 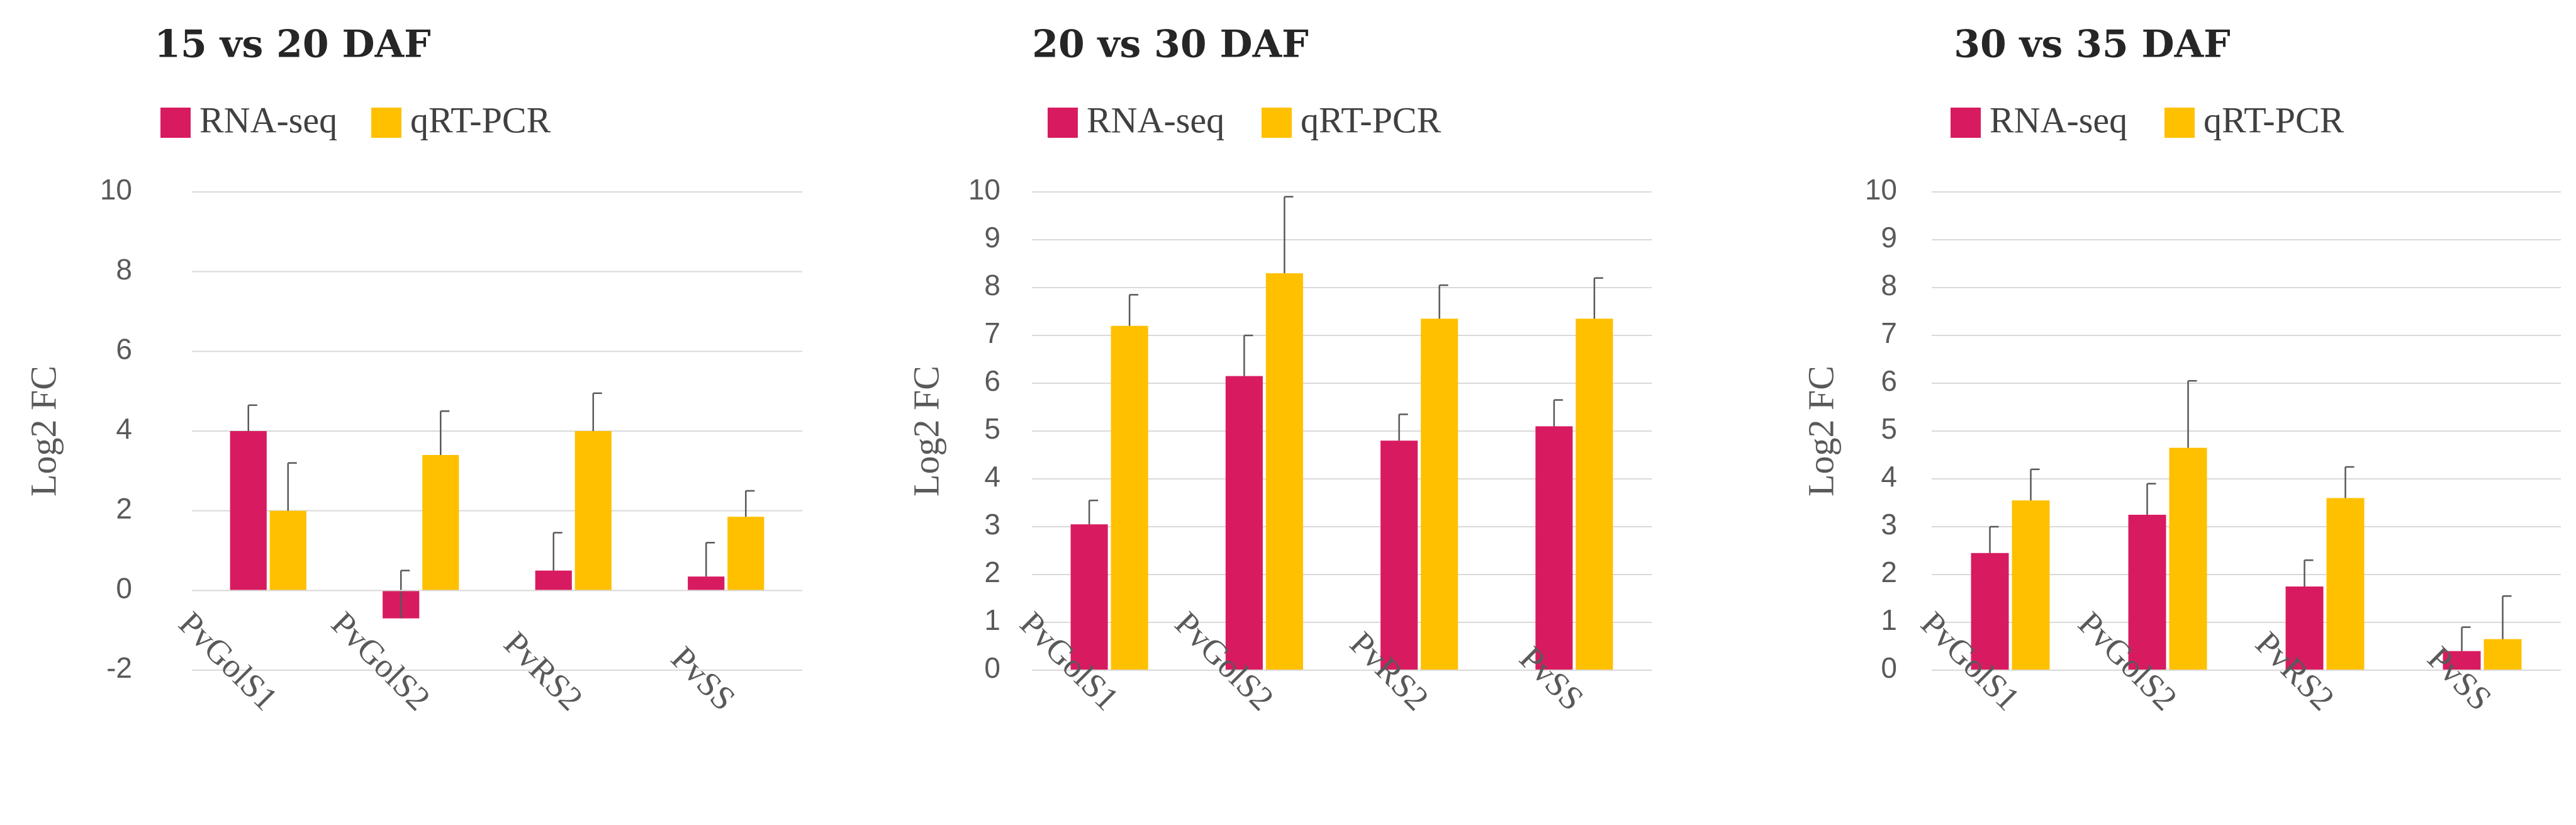 I want to click on x-tick-label: PvSS, so click(x=703, y=678).